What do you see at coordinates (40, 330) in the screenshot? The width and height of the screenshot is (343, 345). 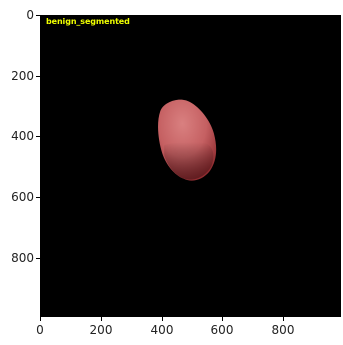 I see `x-tick-label: 0` at bounding box center [40, 330].